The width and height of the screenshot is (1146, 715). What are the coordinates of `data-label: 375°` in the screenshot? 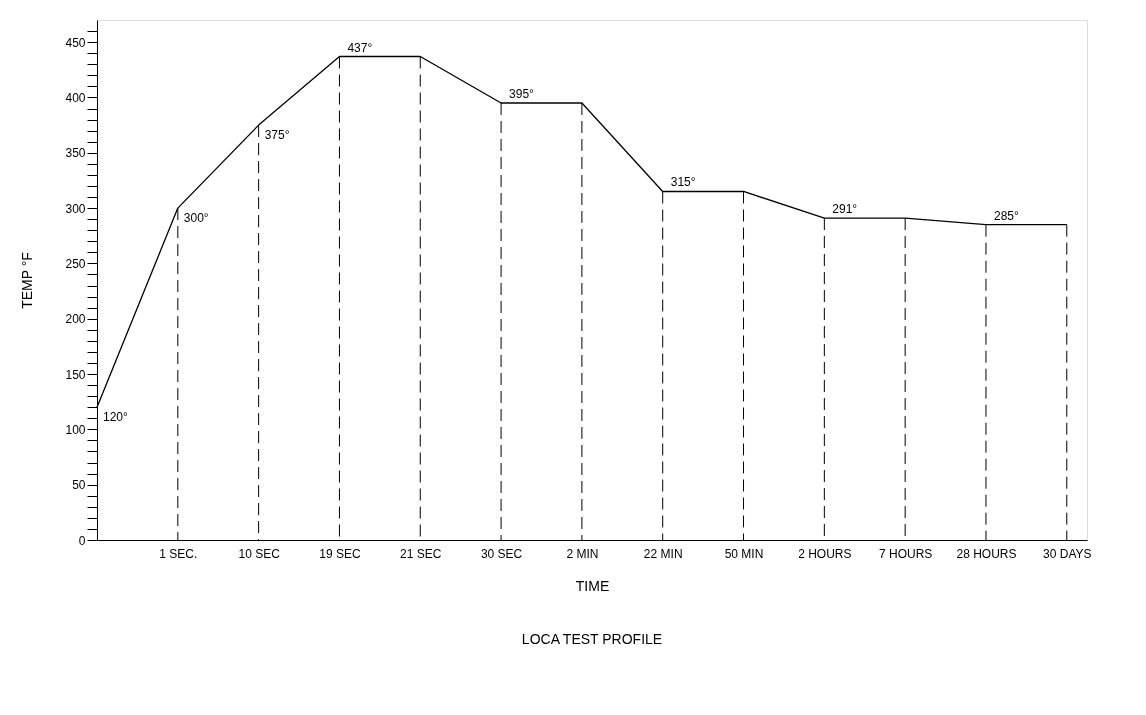 It's located at (277, 135).